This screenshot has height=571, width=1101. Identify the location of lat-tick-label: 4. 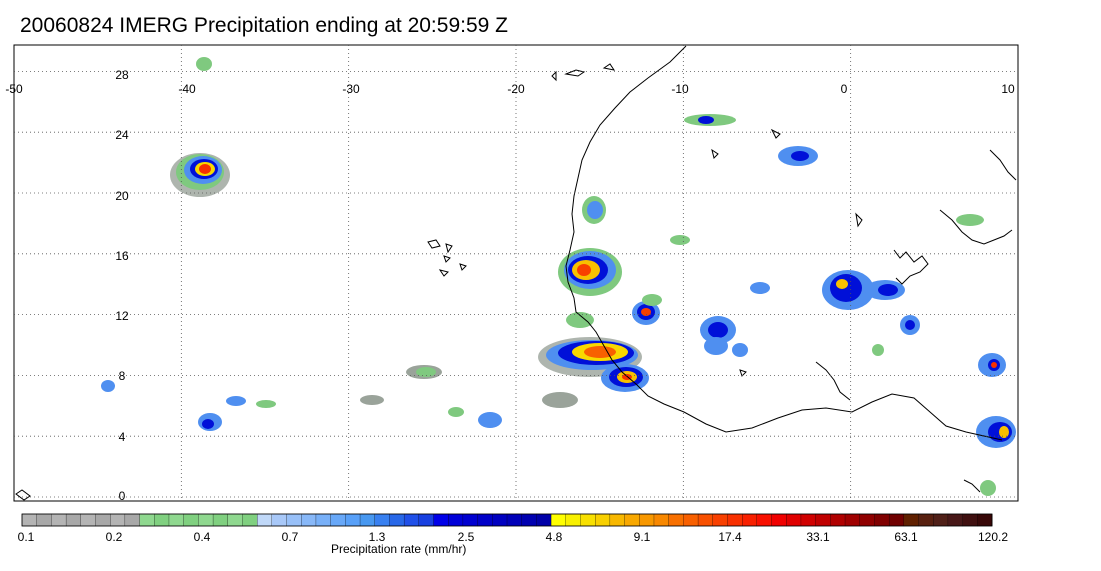
(122, 437).